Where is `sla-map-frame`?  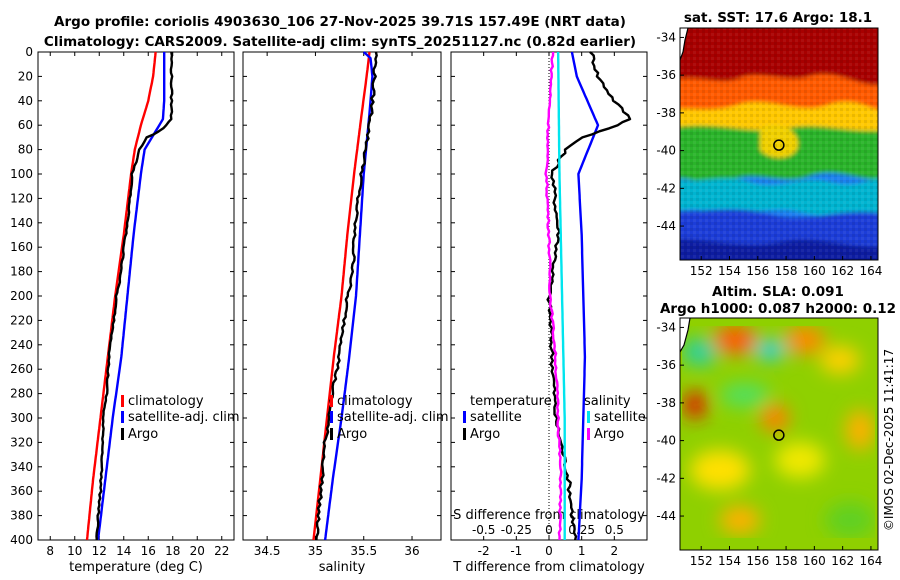
sla-map-frame is located at coordinates (779, 434).